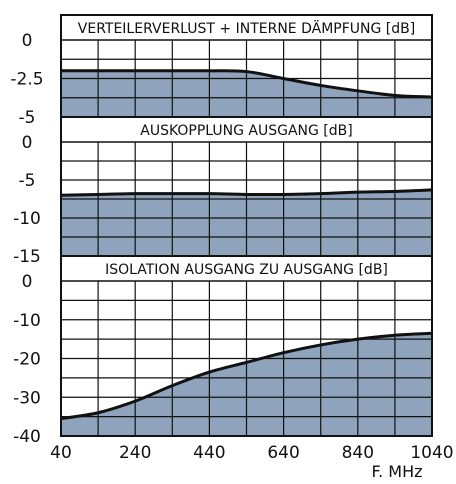 The height and width of the screenshot is (484, 456). I want to click on y-tick-label: -40, so click(27, 437).